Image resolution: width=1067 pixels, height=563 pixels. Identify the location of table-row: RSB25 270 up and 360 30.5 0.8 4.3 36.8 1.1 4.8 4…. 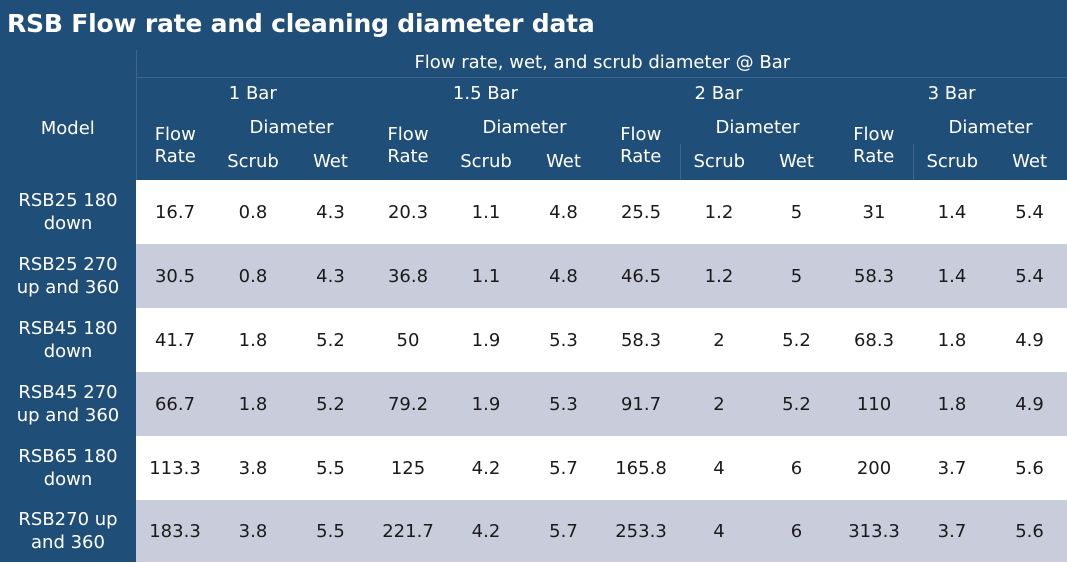
(533, 276).